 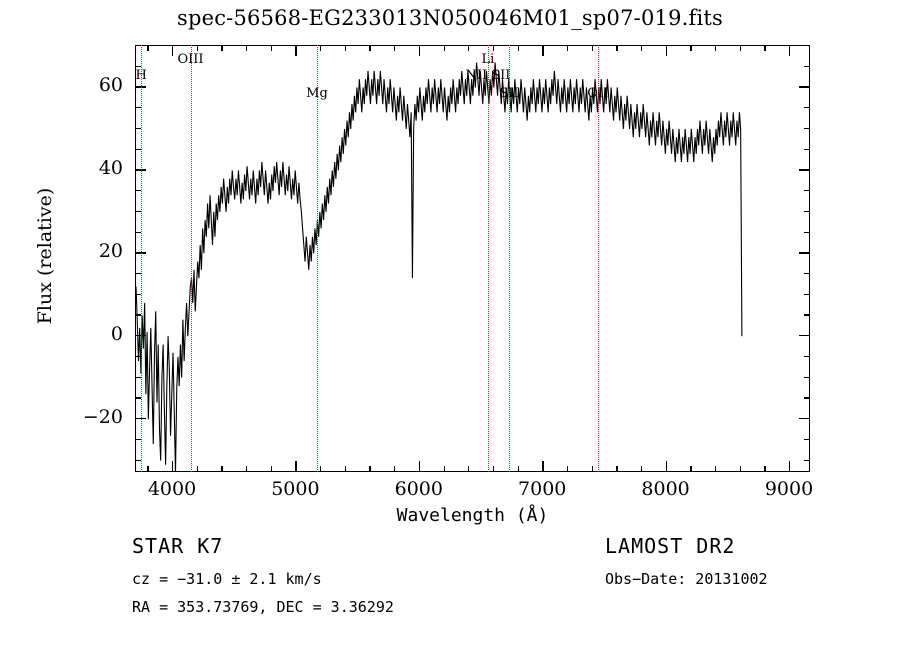 What do you see at coordinates (665, 489) in the screenshot?
I see `x-tick-label: 8000` at bounding box center [665, 489].